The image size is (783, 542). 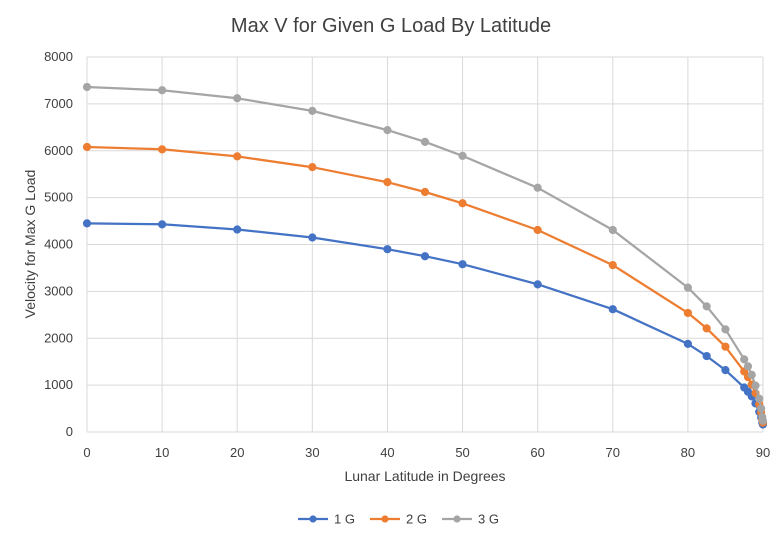 What do you see at coordinates (58, 337) in the screenshot?
I see `y-tick-label: 2000` at bounding box center [58, 337].